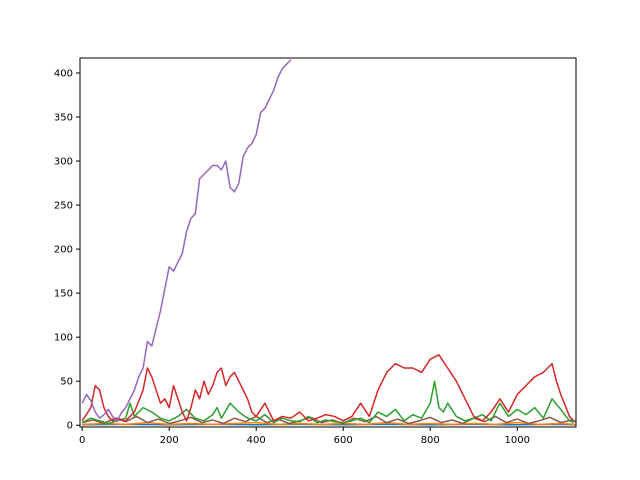  What do you see at coordinates (63, 250) in the screenshot?
I see `y-tick-label: 200` at bounding box center [63, 250].